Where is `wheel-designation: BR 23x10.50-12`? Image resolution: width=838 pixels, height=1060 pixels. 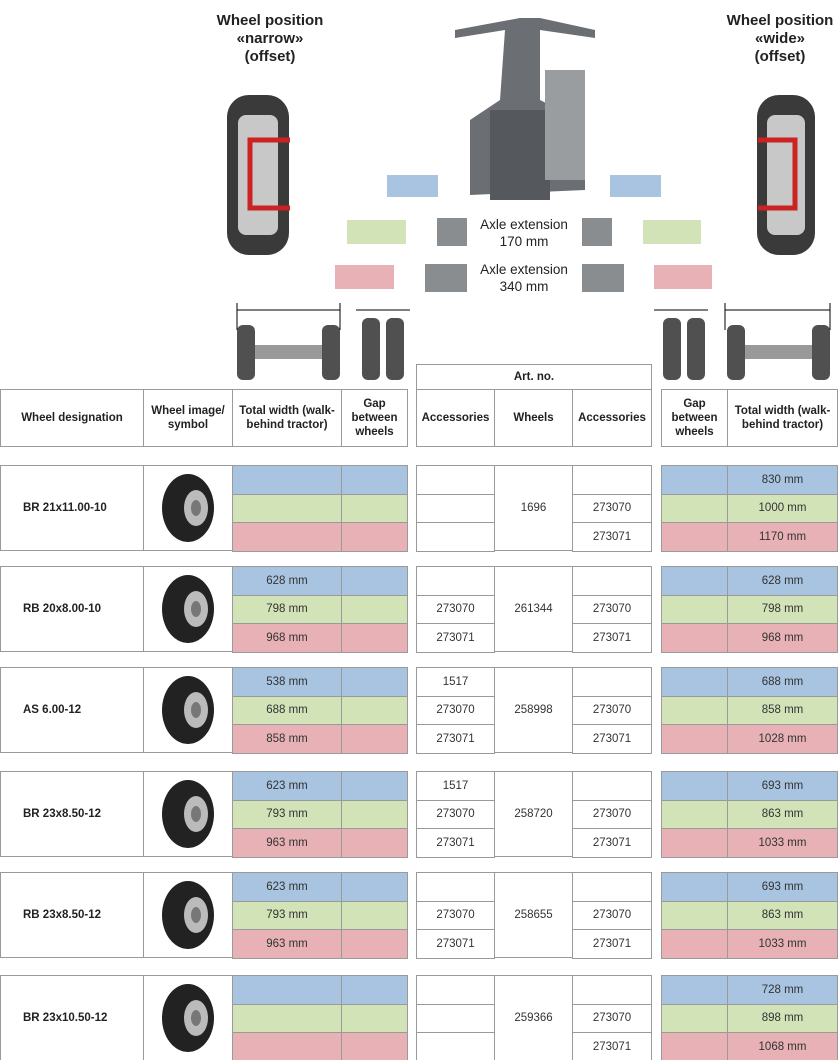
wheel-designation: BR 23x10.50-12 is located at coordinates (72, 1017).